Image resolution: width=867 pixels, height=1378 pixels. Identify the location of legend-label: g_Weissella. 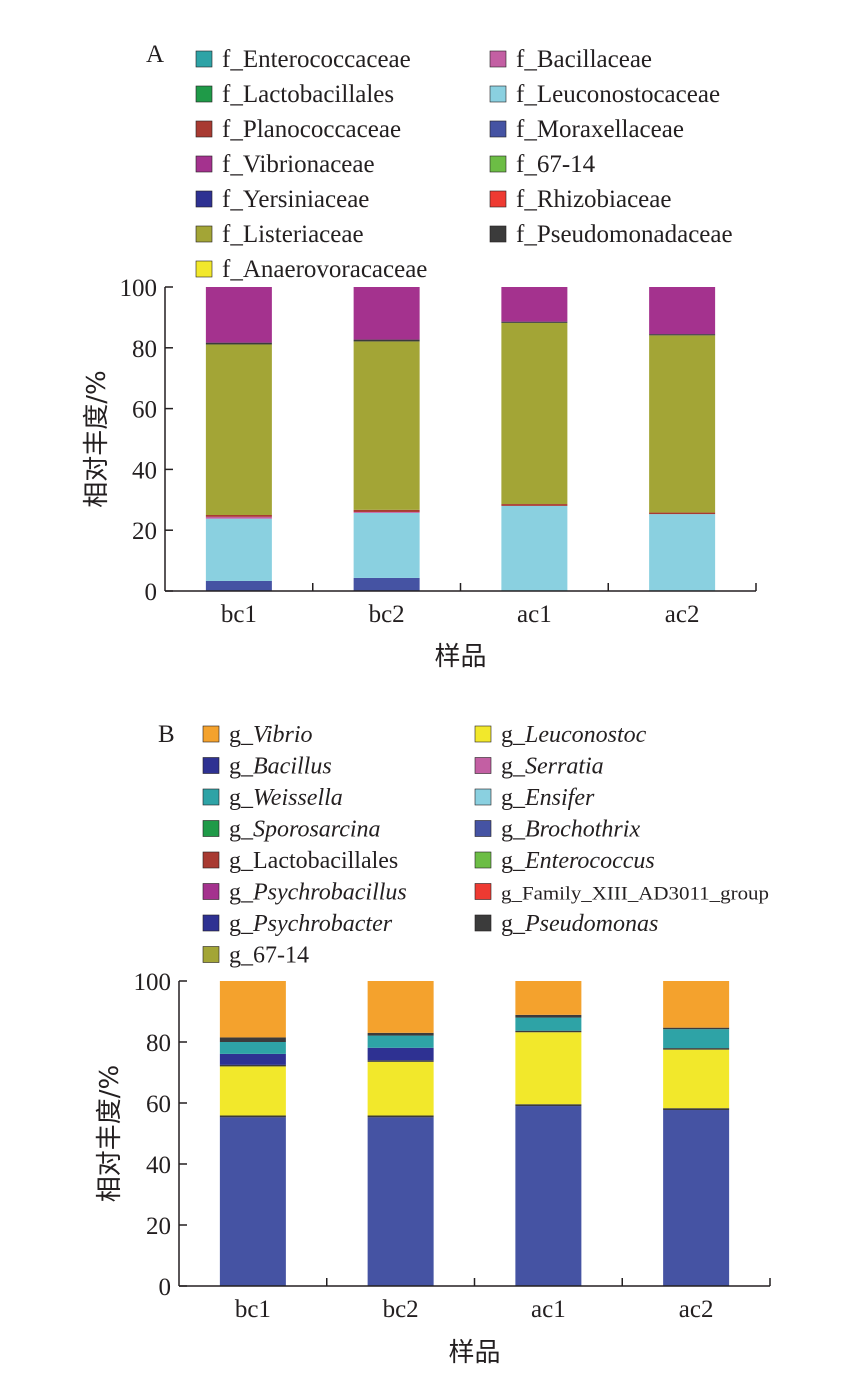
(286, 798).